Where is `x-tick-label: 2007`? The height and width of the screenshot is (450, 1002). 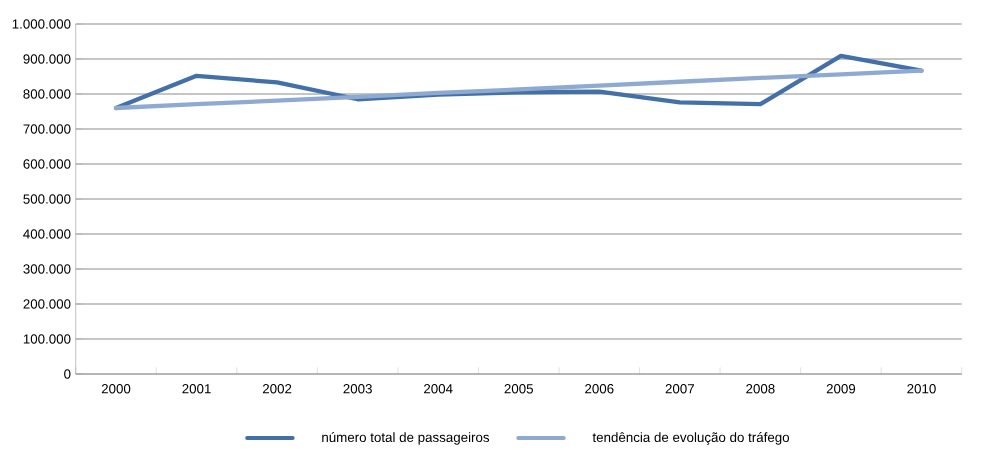
x-tick-label: 2007 is located at coordinates (679, 389).